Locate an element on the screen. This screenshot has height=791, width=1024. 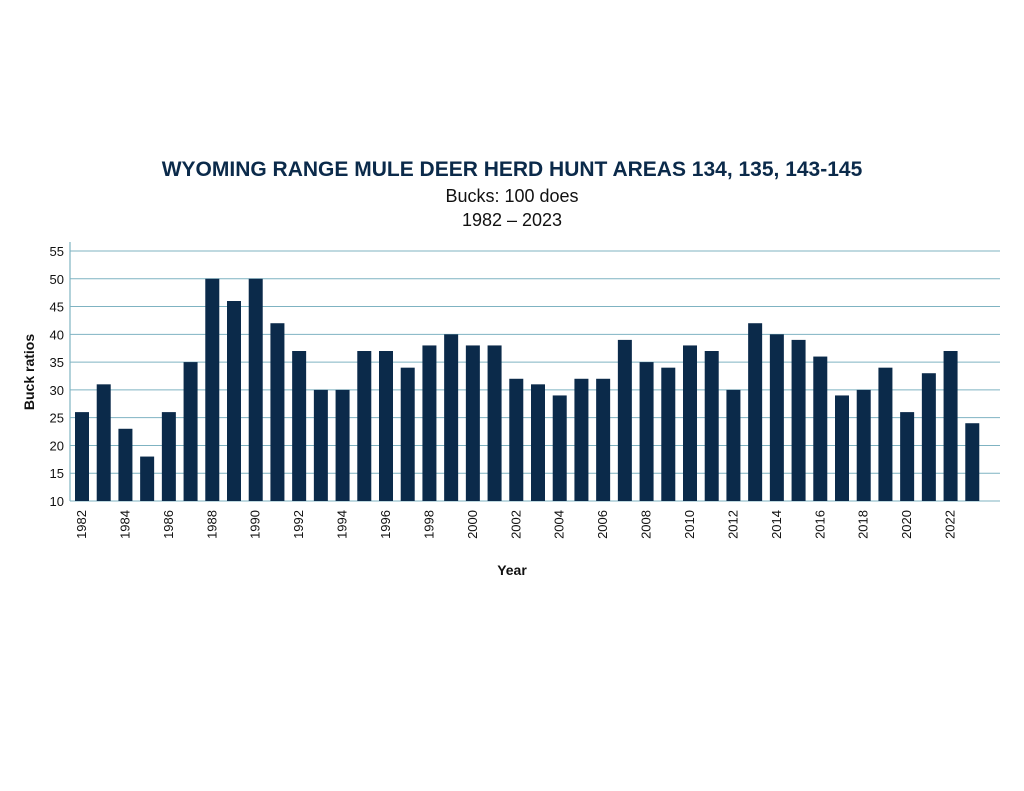
bar-2014 is located at coordinates (776, 417).